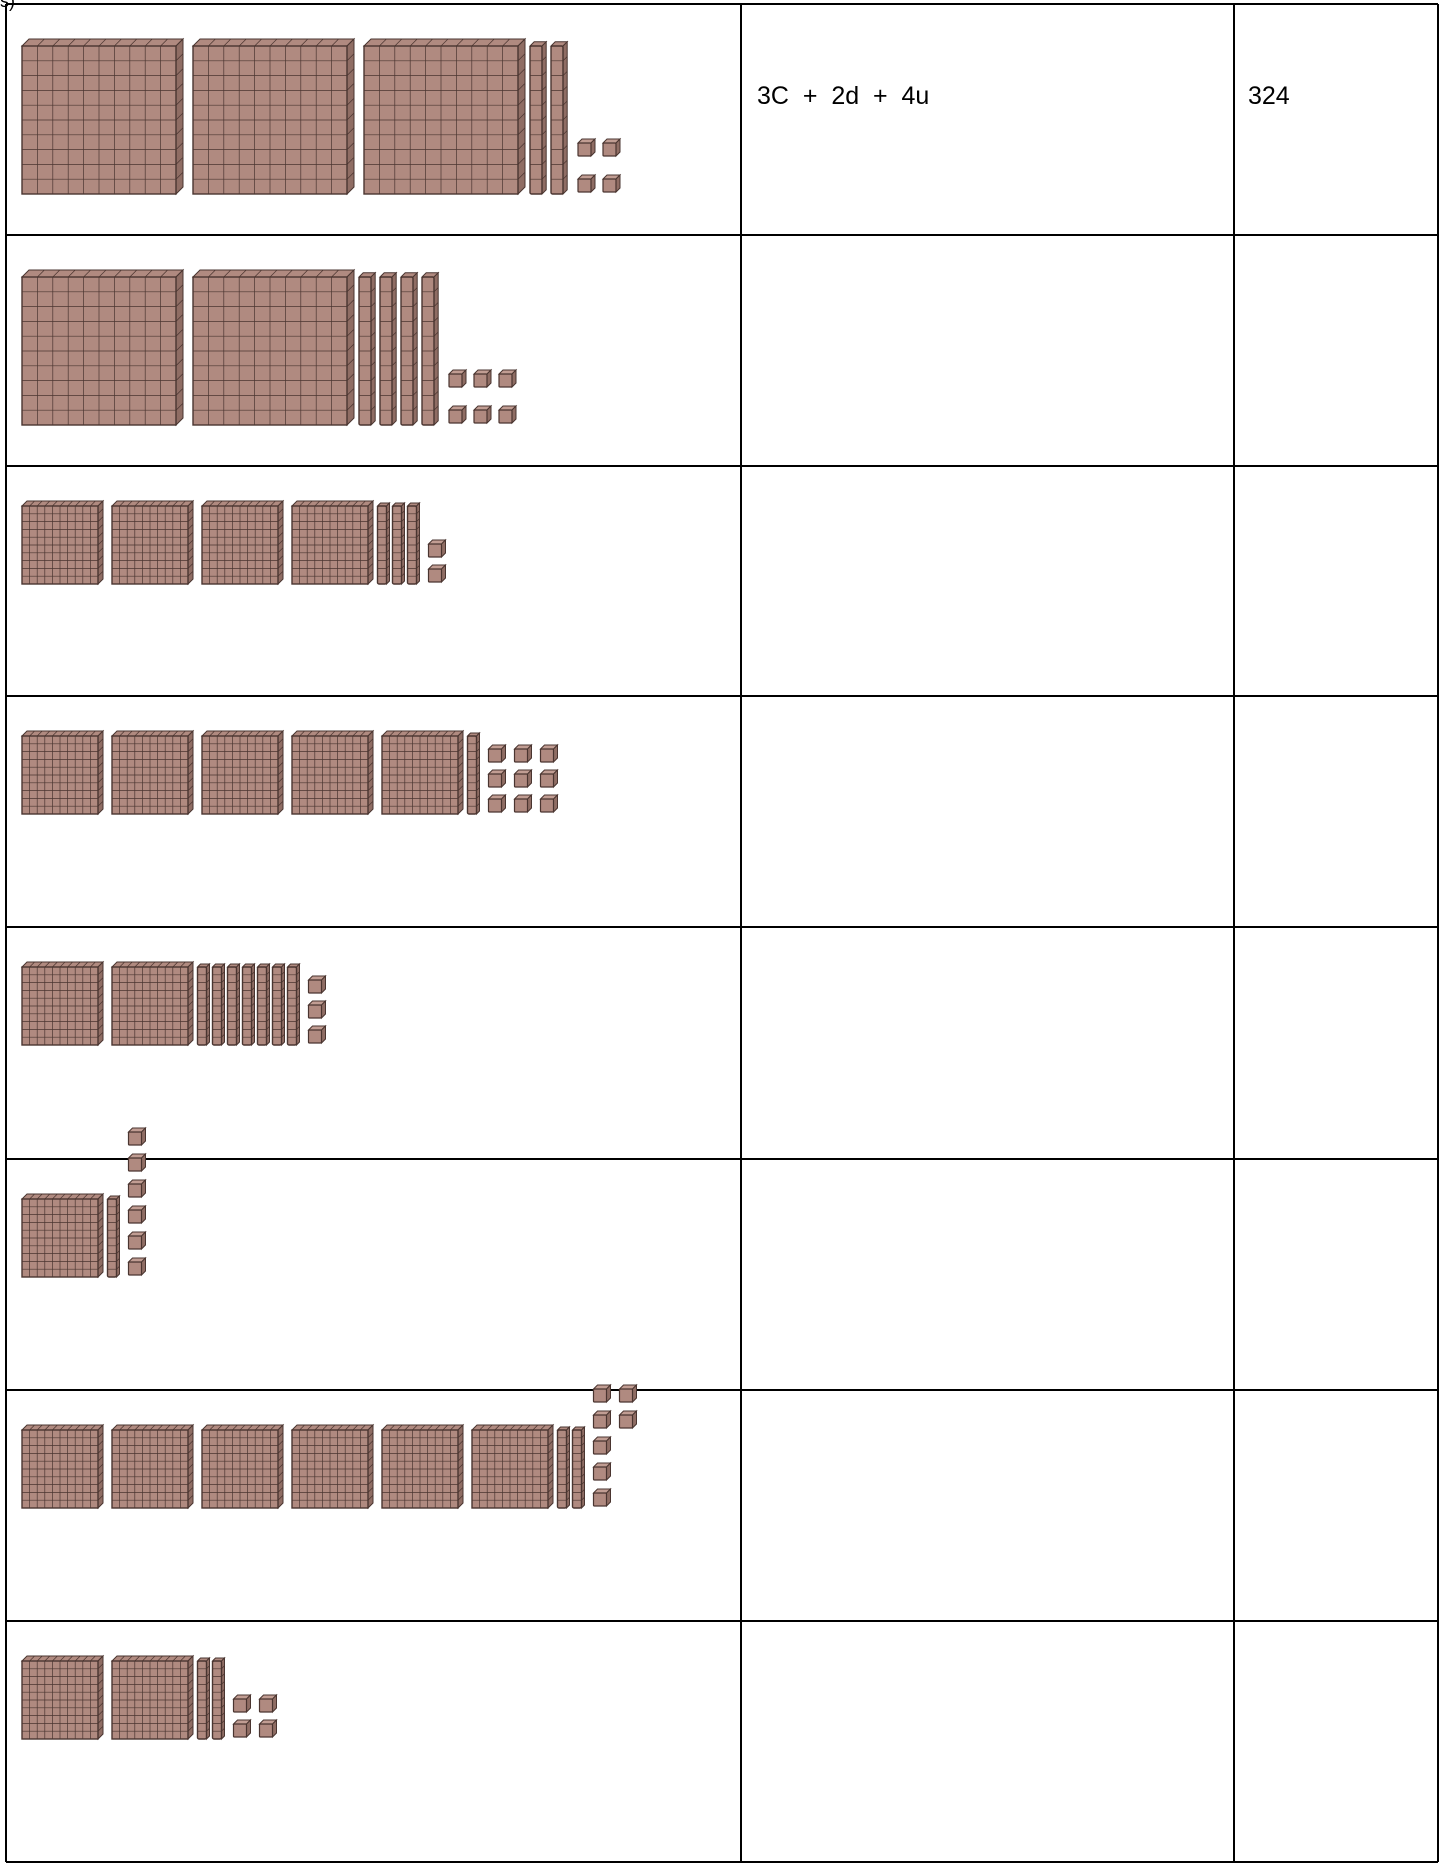 The width and height of the screenshot is (1443, 1865). What do you see at coordinates (1269, 96) in the screenshot?
I see `number-cell-1: 324` at bounding box center [1269, 96].